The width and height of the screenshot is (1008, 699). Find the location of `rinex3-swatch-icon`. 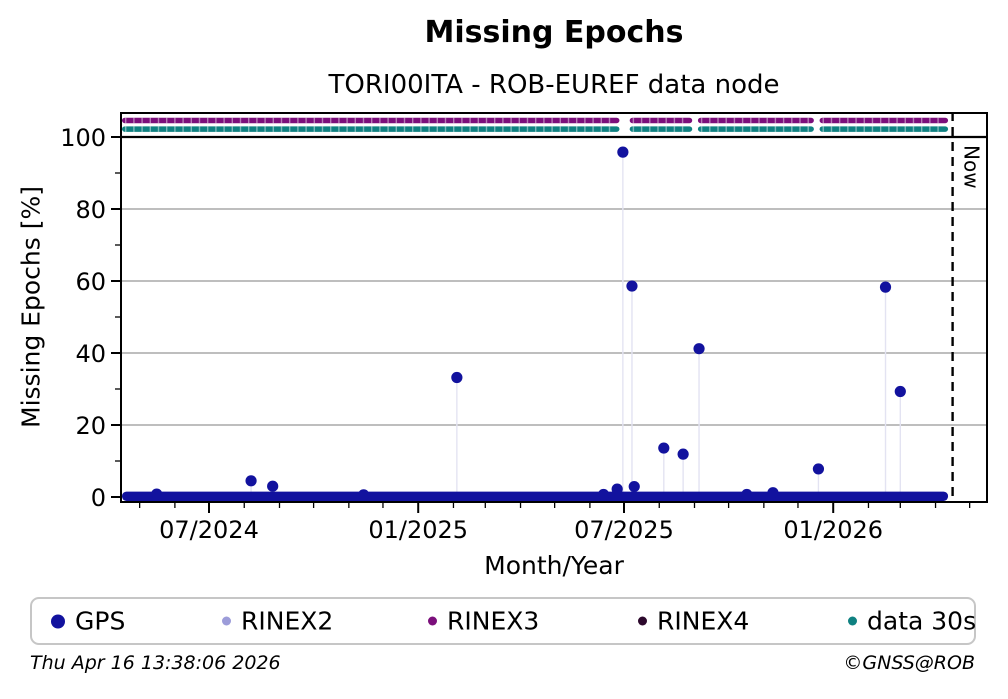

rinex3-swatch-icon is located at coordinates (432, 621).